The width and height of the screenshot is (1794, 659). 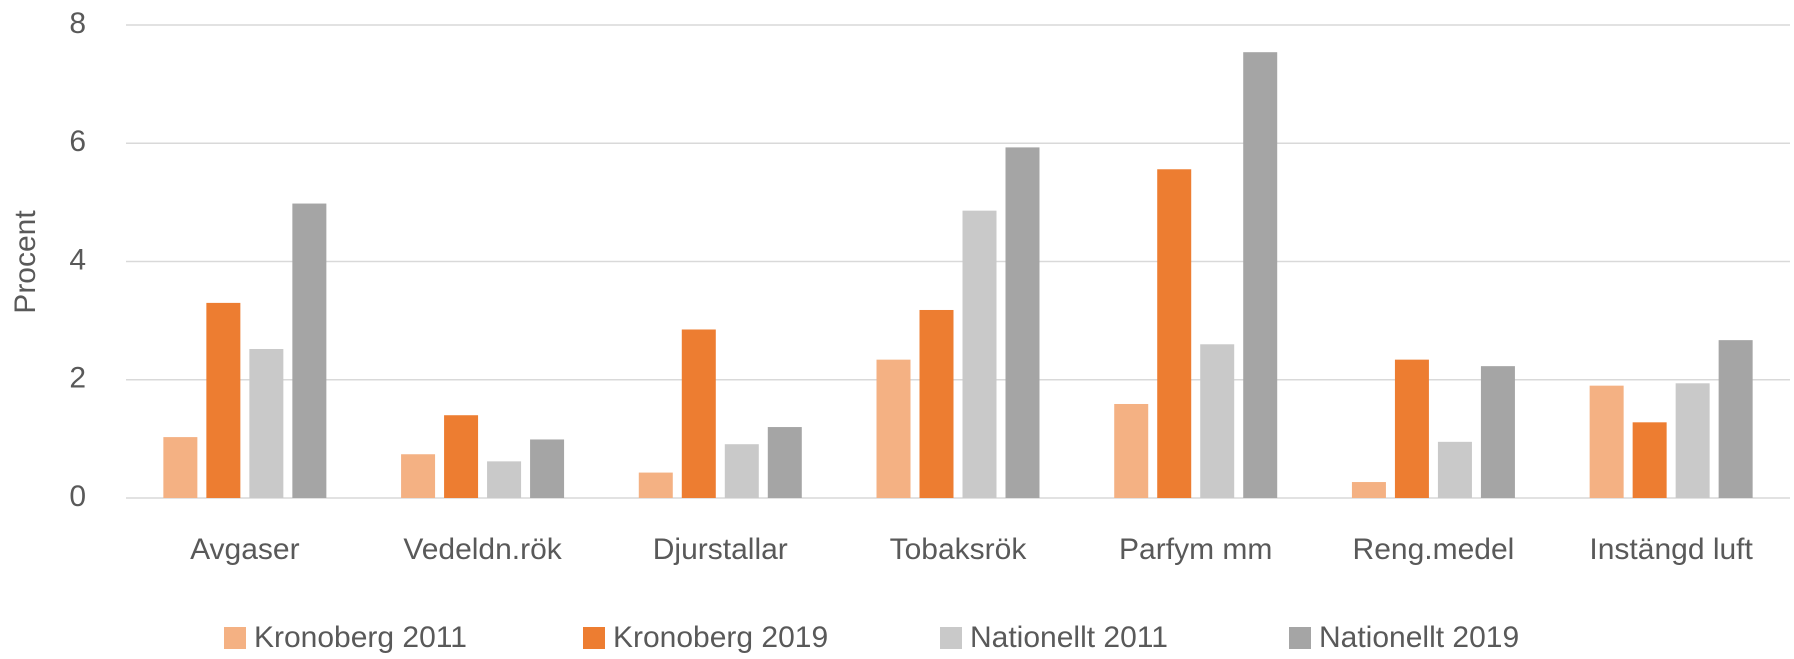 What do you see at coordinates (77, 141) in the screenshot?
I see `y-tick-label: 6` at bounding box center [77, 141].